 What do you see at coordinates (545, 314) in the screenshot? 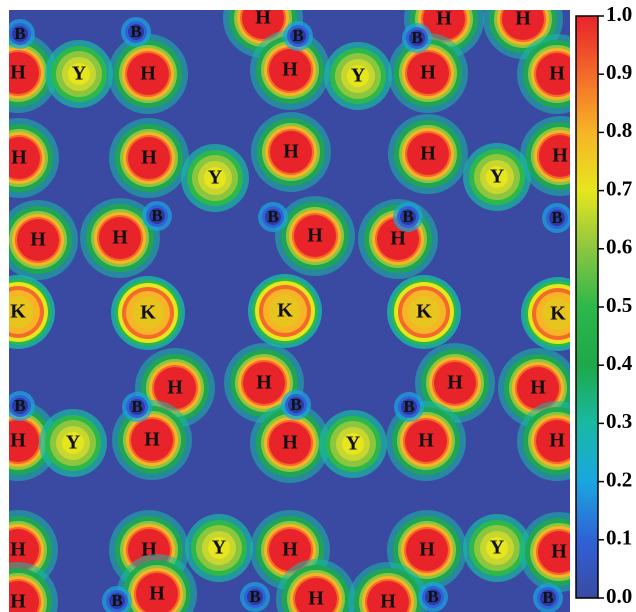
I see `atom-k-33: K` at bounding box center [545, 314].